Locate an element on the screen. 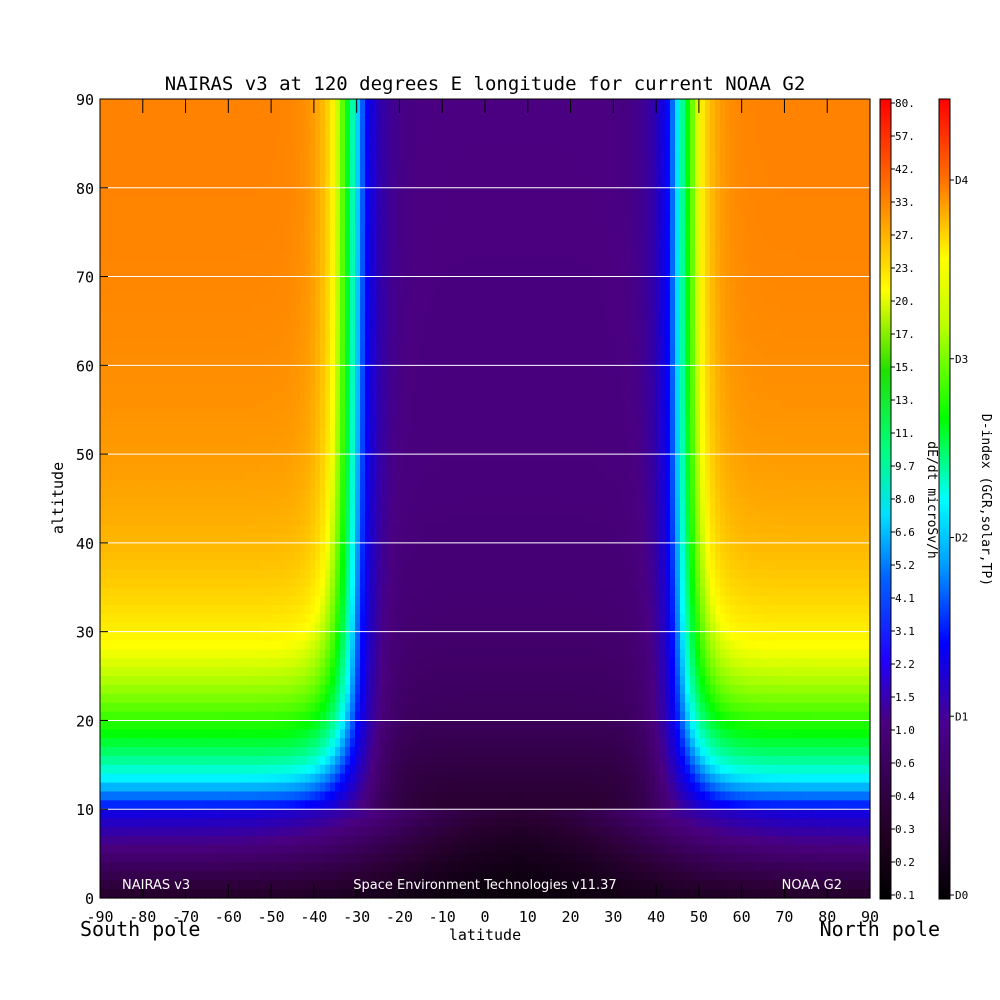 Image resolution: width=1000 pixels, height=1000 pixels. x-tick-label: -10 is located at coordinates (442, 917).